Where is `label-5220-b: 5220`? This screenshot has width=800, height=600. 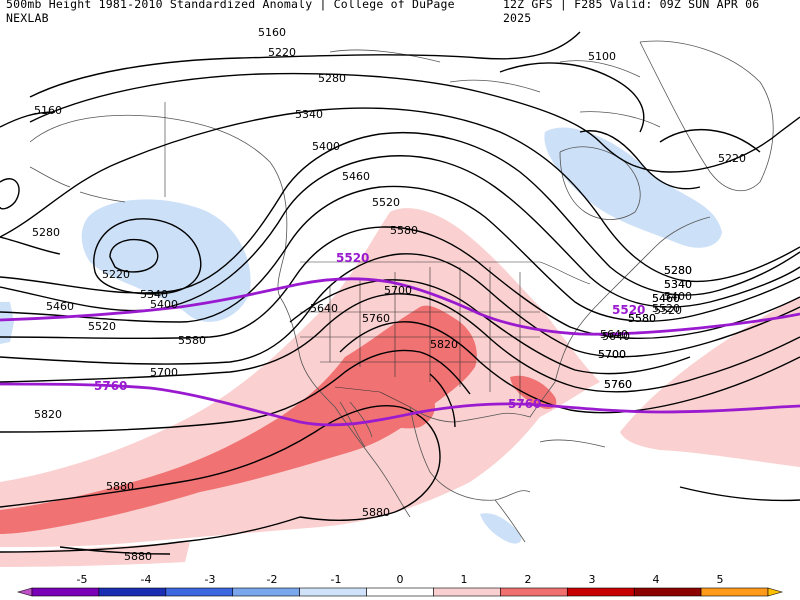 label-5220-b: 5220 is located at coordinates (116, 274).